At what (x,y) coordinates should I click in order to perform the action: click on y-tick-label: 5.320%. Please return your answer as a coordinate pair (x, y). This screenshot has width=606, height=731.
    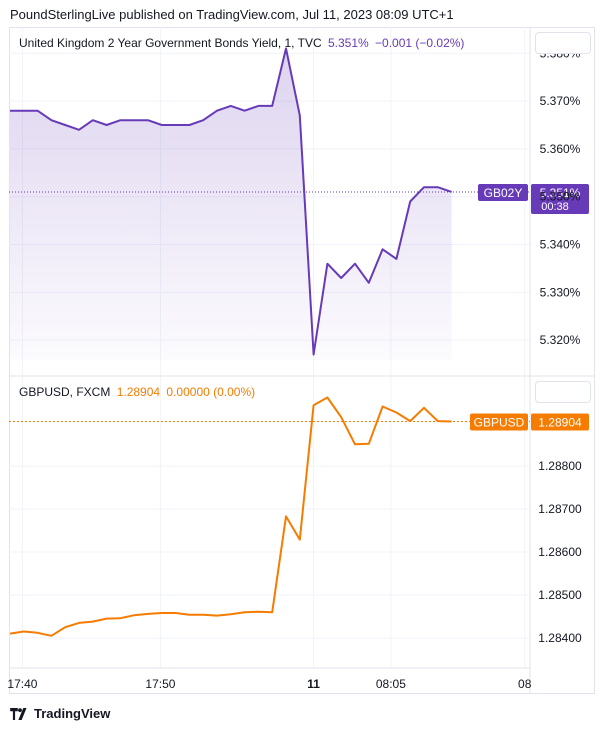
    Looking at the image, I should click on (560, 340).